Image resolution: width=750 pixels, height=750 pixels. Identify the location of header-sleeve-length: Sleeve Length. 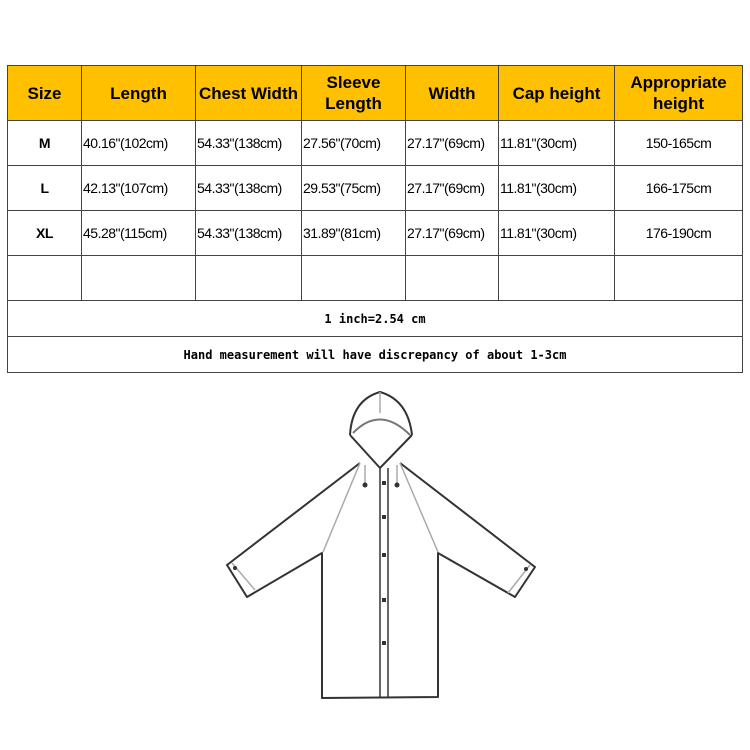
(353, 93).